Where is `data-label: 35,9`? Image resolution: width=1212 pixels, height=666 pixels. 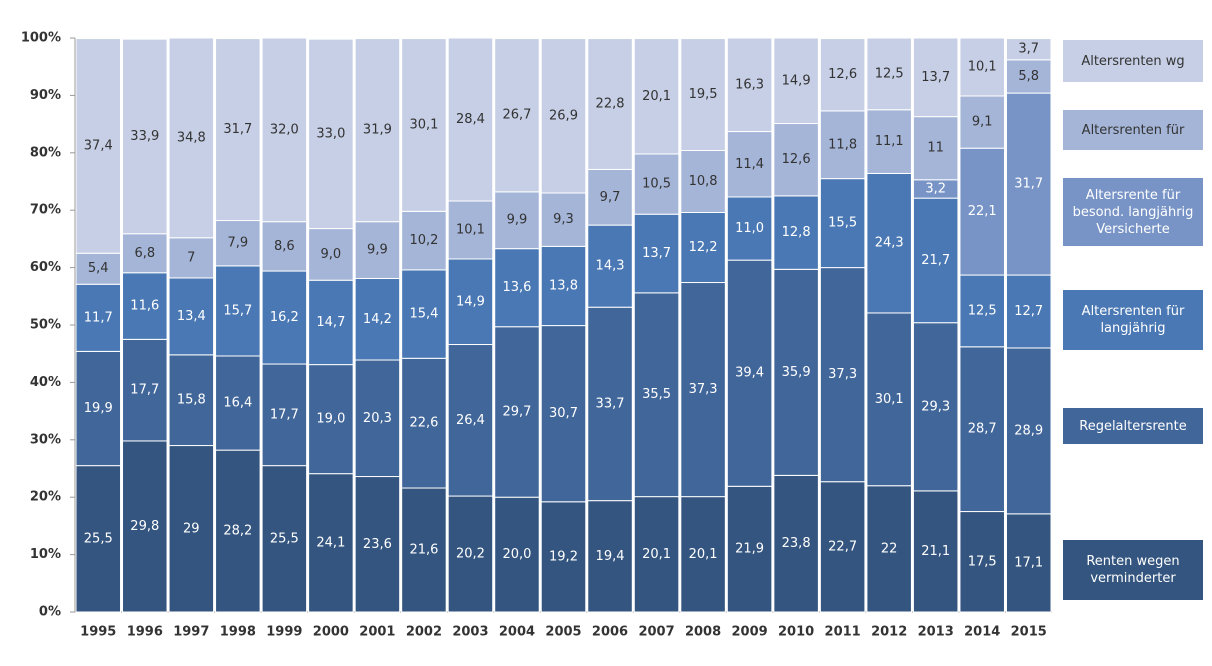
data-label: 35,9 is located at coordinates (796, 372).